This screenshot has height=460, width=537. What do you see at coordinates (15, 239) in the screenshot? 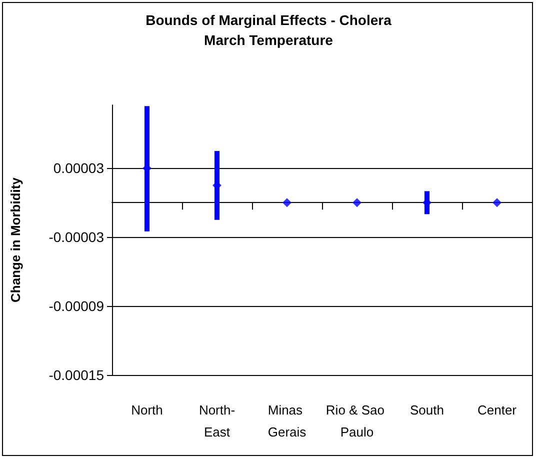
I see `y-axis-title: Change in Morbidity` at bounding box center [15, 239].